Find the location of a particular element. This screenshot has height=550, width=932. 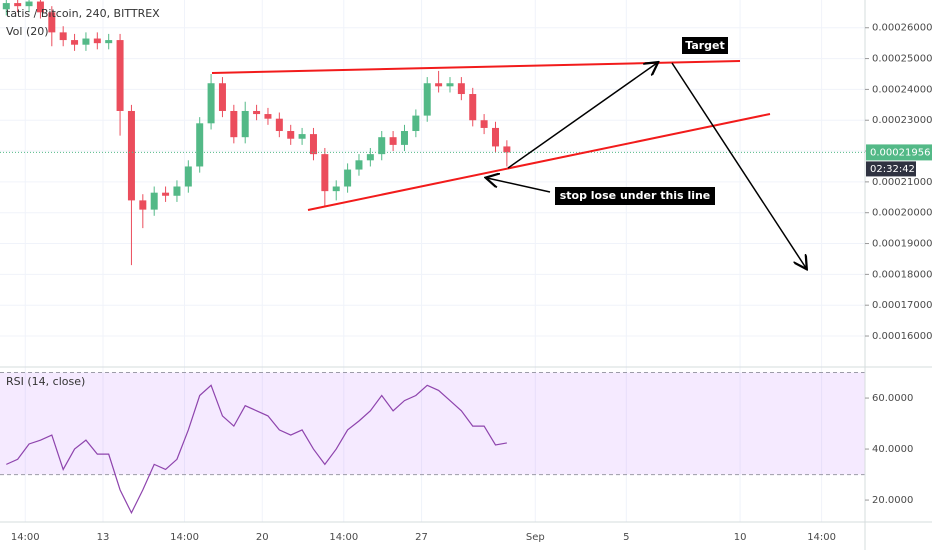

y-tick-label: 40.0000 is located at coordinates (892, 449).